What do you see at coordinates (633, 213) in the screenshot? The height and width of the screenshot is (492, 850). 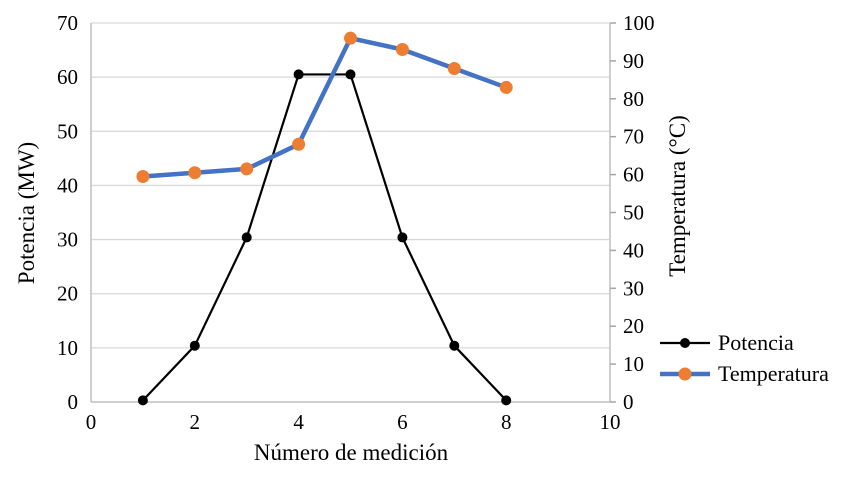 I see `right-axis-tick-label: 50` at bounding box center [633, 213].